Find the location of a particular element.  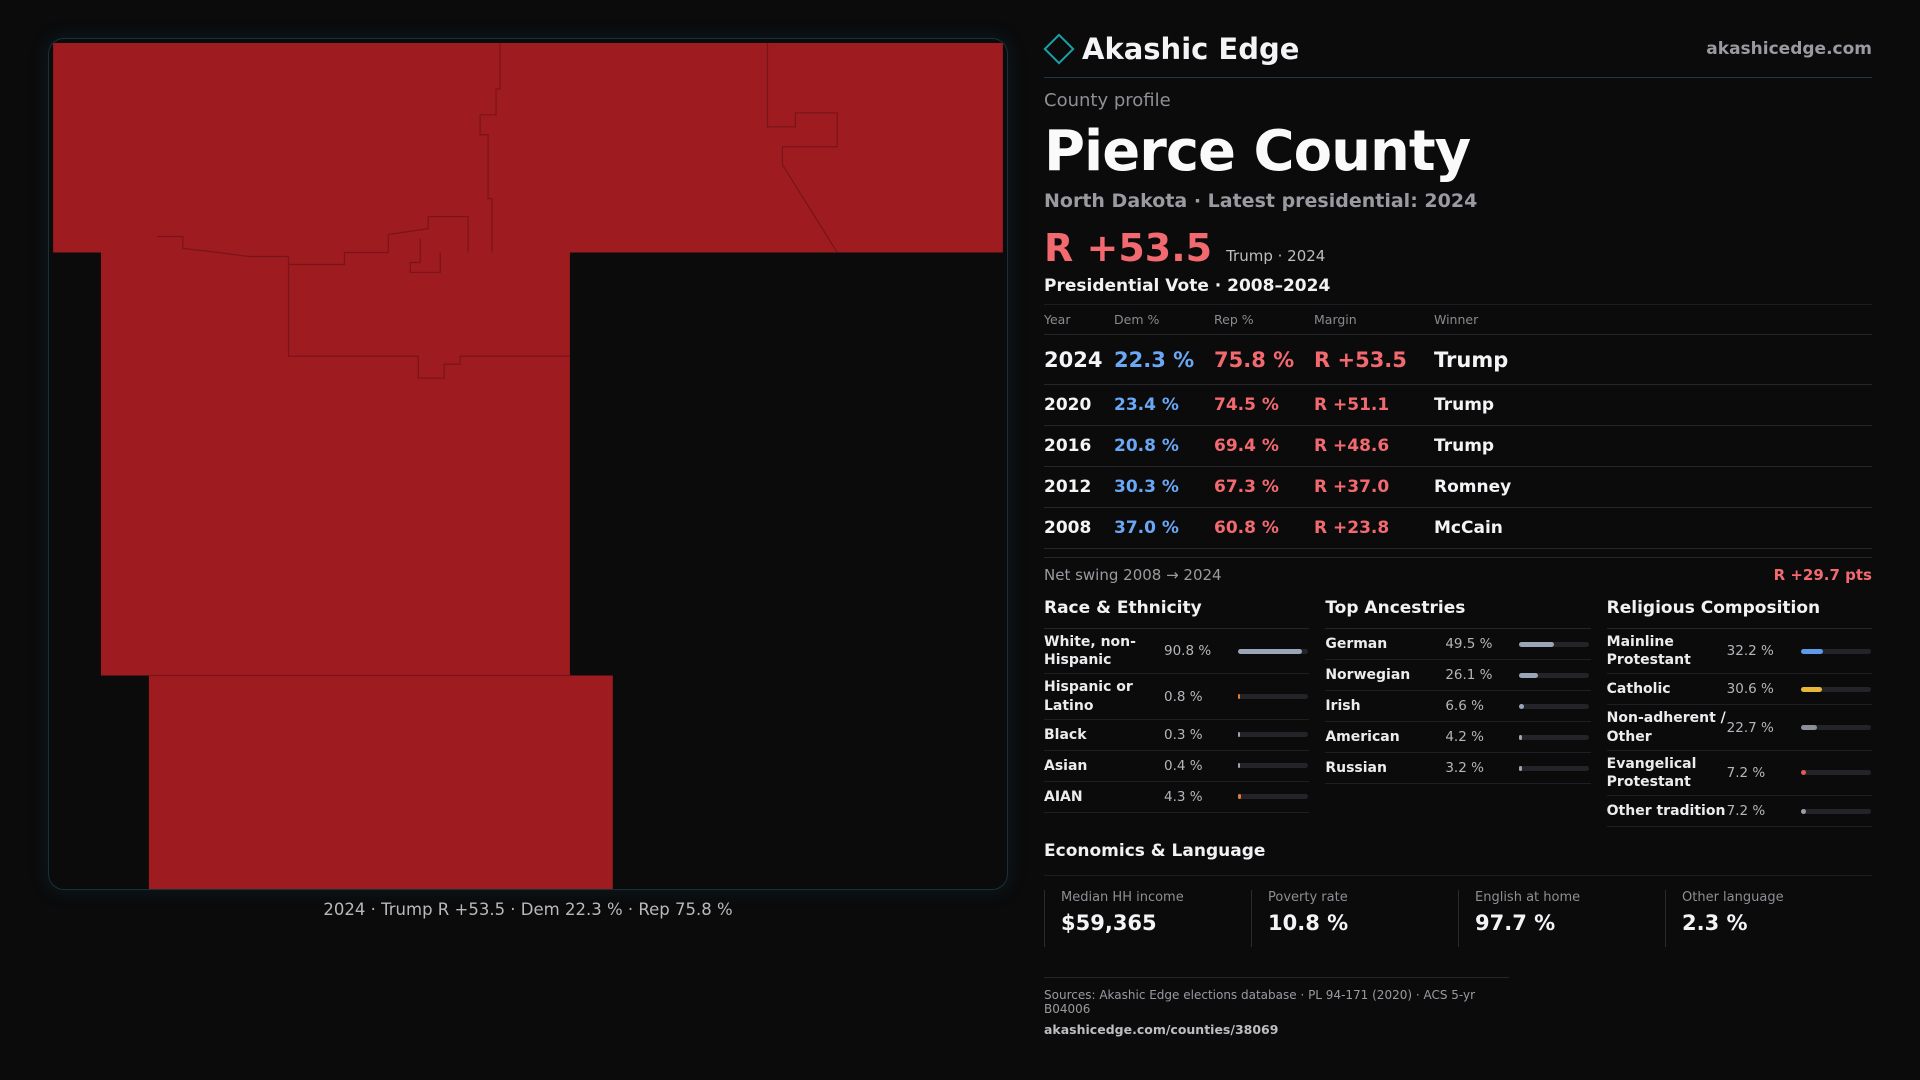

race-row: Black 0.3 % is located at coordinates (1177, 735).